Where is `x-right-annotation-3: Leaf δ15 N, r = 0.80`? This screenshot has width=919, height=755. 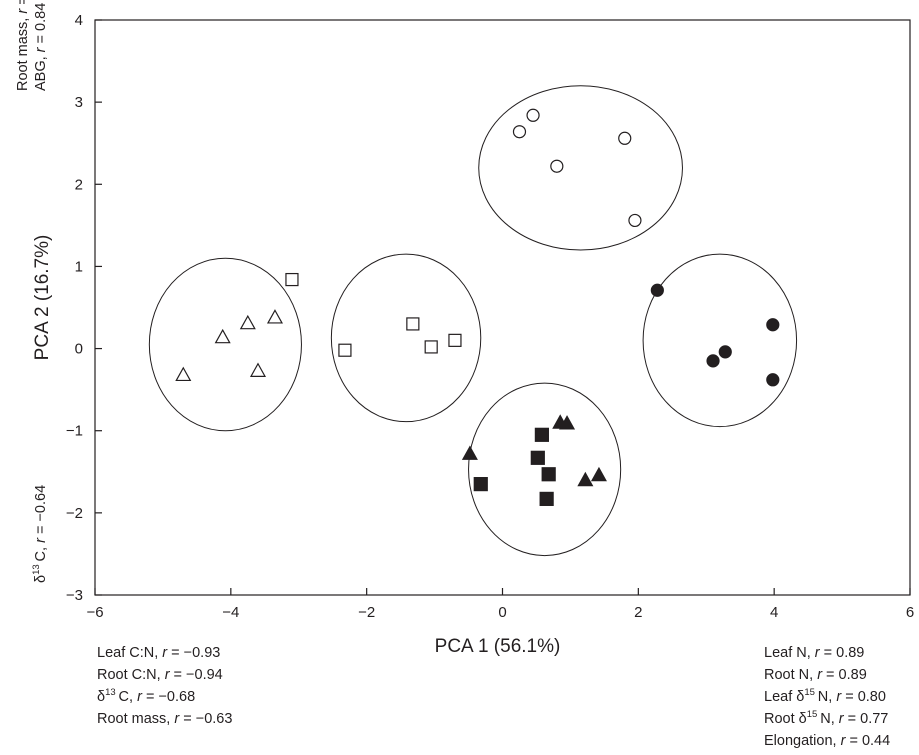 x-right-annotation-3: Leaf δ15 N, r = 0.80 is located at coordinates (825, 696).